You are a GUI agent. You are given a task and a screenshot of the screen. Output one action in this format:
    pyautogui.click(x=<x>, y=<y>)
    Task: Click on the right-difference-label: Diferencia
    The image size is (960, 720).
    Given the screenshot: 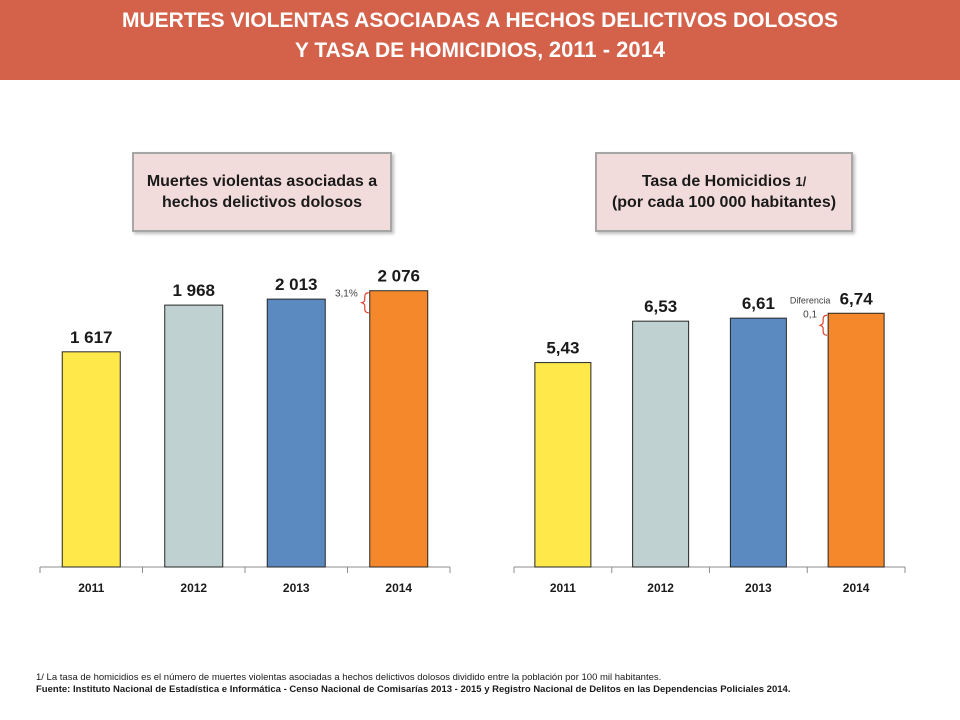 What is the action you would take?
    pyautogui.click(x=810, y=300)
    